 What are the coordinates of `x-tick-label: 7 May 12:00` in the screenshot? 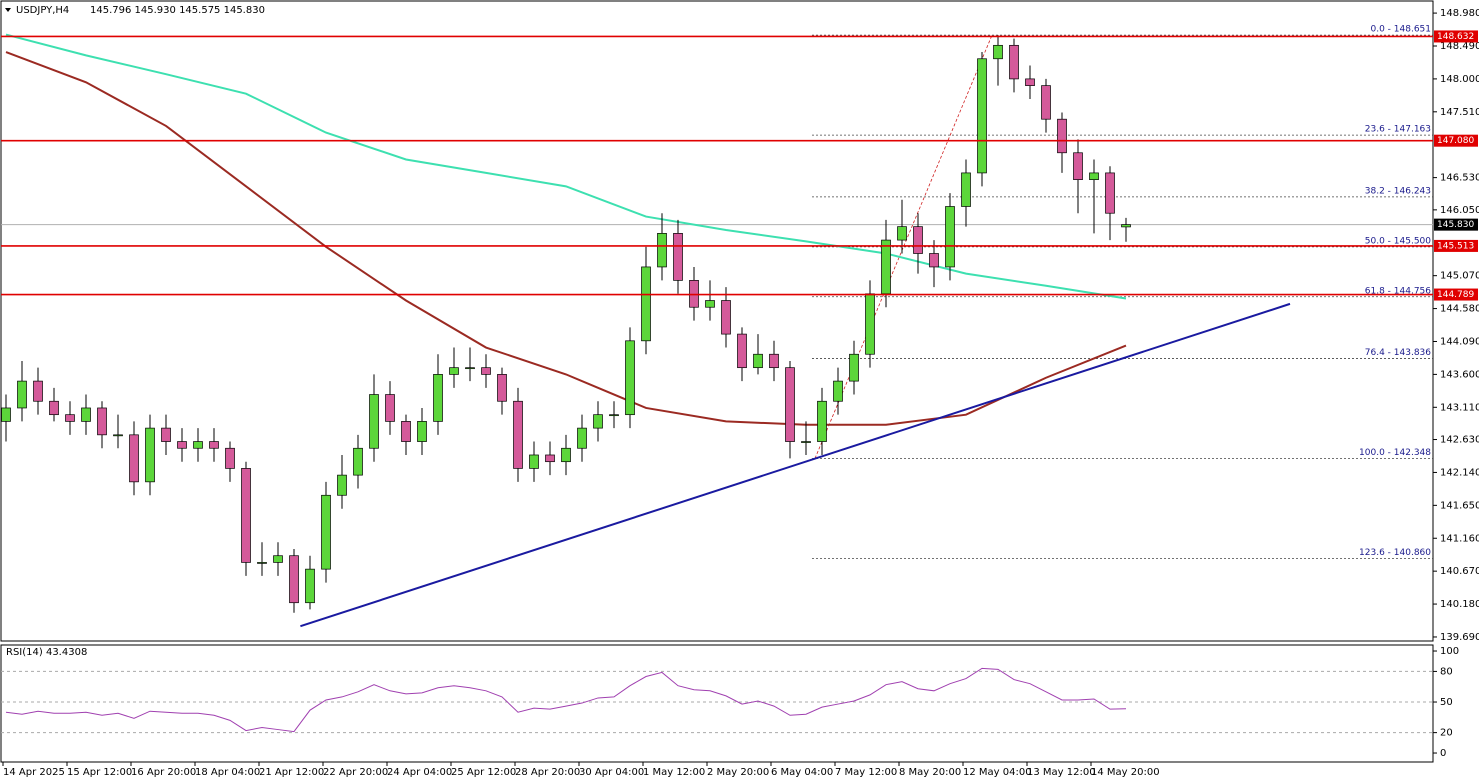 It's located at (866, 772).